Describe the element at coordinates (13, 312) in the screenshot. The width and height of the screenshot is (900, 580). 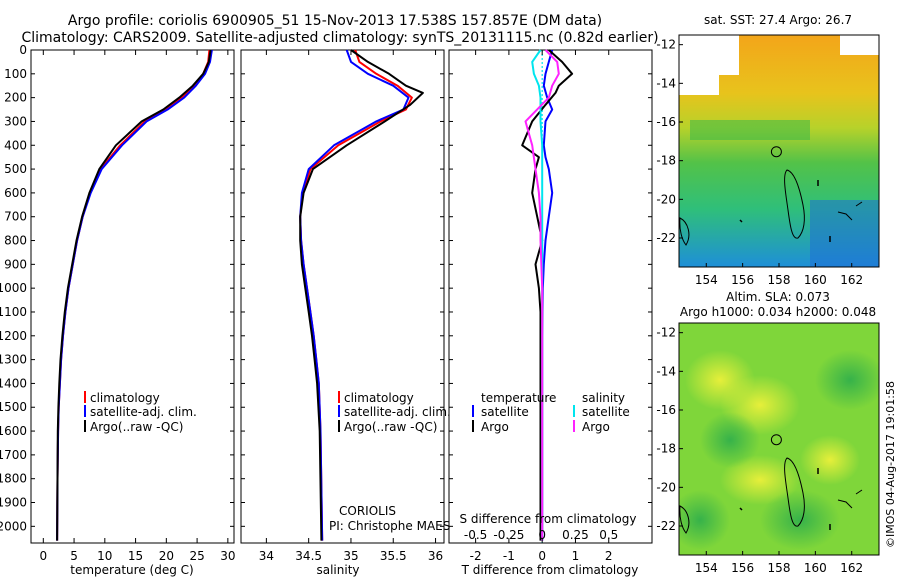
I see `depth-tick-label: 1100` at that location.